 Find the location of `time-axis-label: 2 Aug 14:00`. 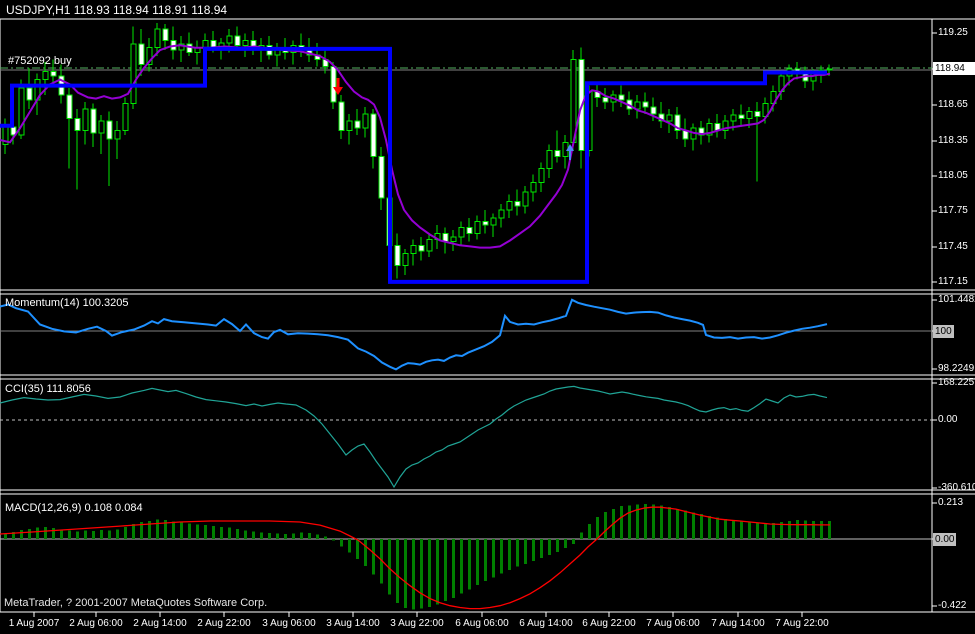

time-axis-label: 2 Aug 14:00 is located at coordinates (160, 623).